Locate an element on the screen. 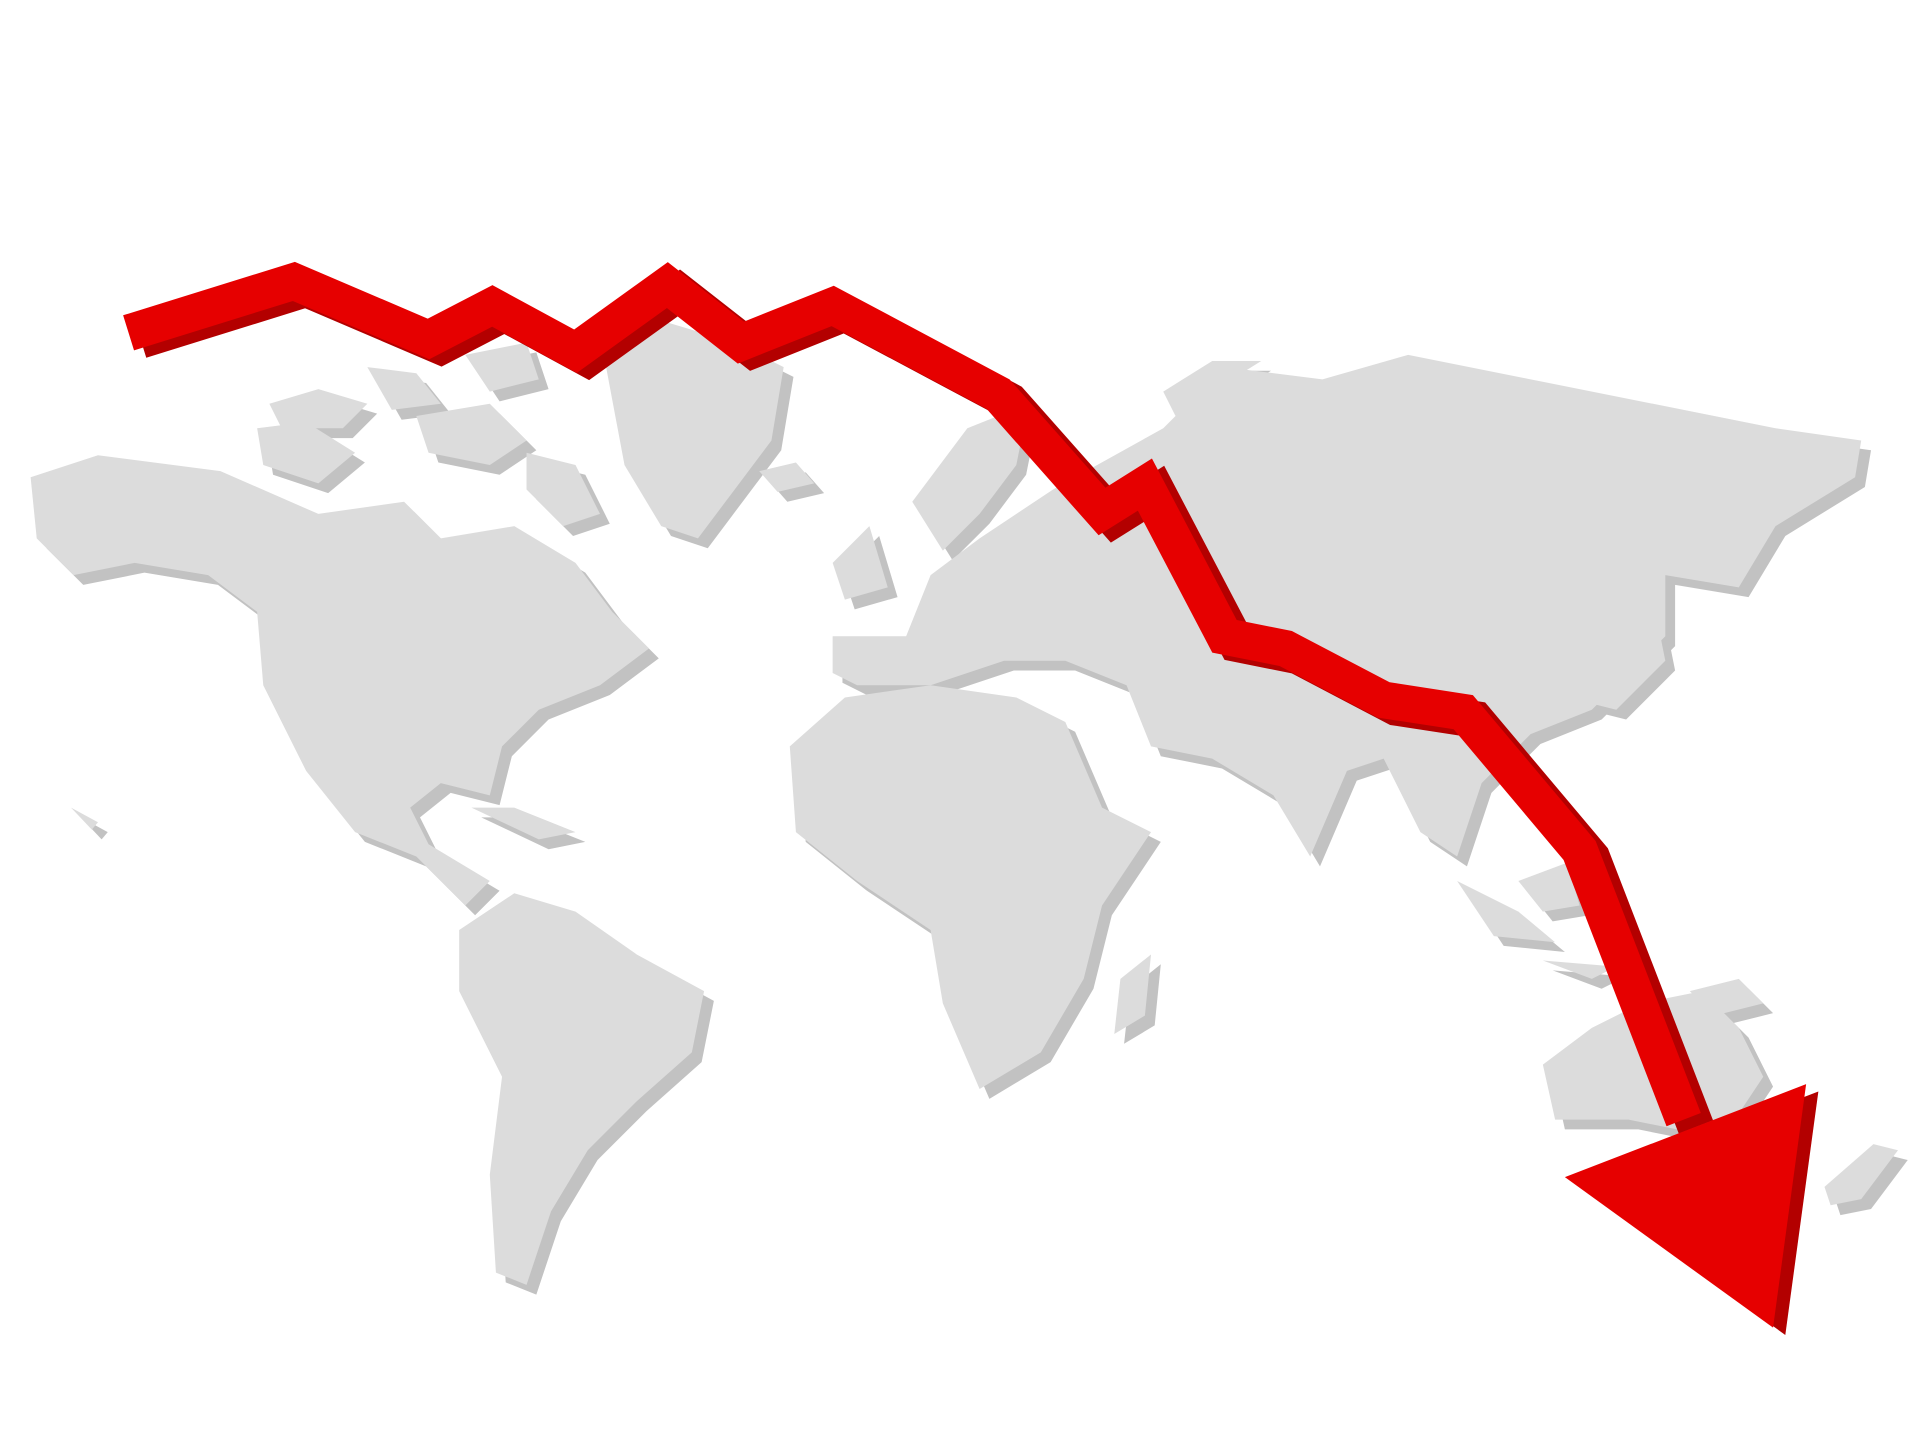 This screenshot has width=1920, height=1439. scandinavia is located at coordinates (970, 477).